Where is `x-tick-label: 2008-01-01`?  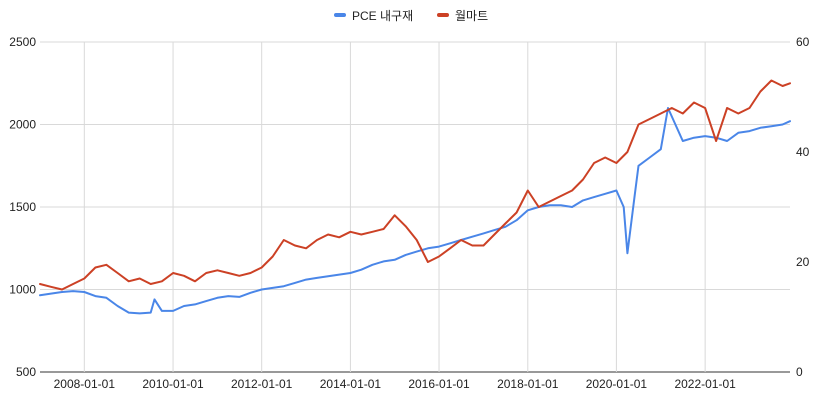 x-tick-label: 2008-01-01 is located at coordinates (85, 384).